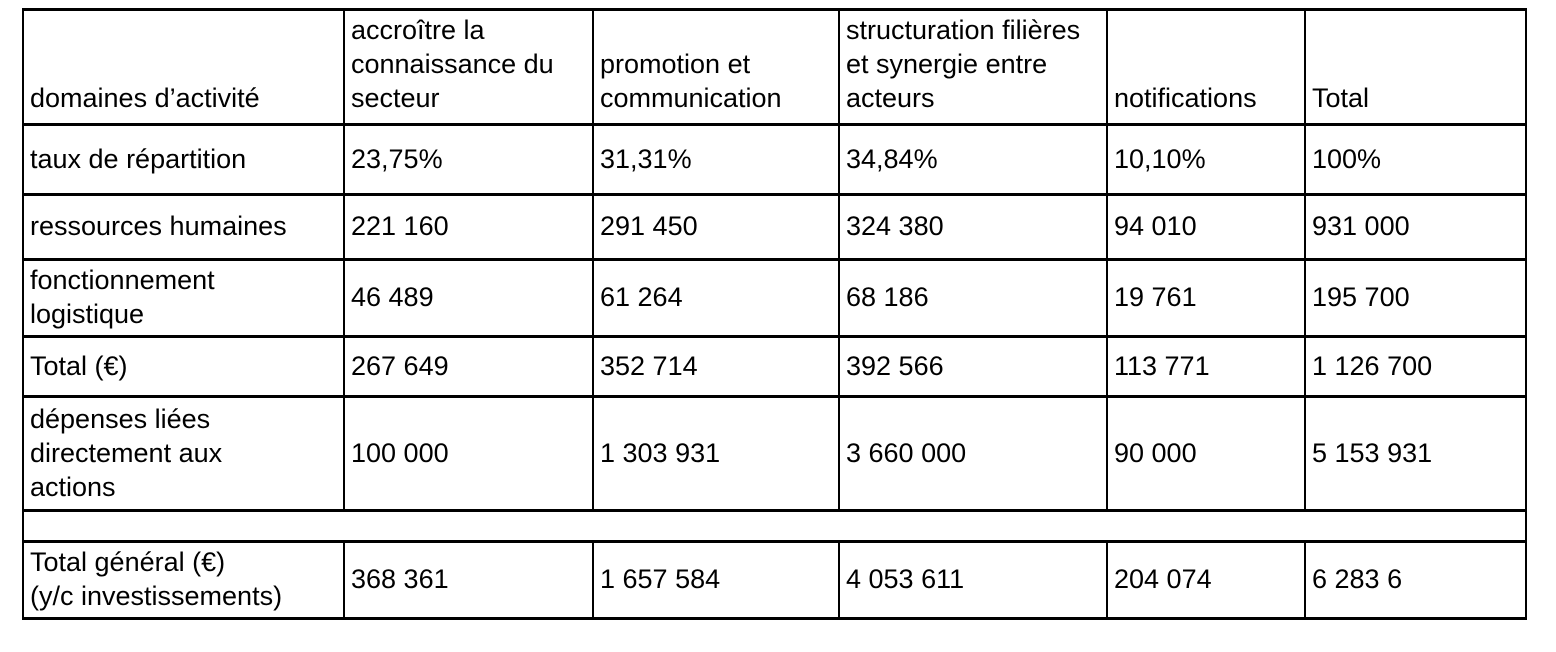 This screenshot has width=1556, height=652. Describe the element at coordinates (716, 366) in the screenshot. I see `value-cell: 352 714` at that location.